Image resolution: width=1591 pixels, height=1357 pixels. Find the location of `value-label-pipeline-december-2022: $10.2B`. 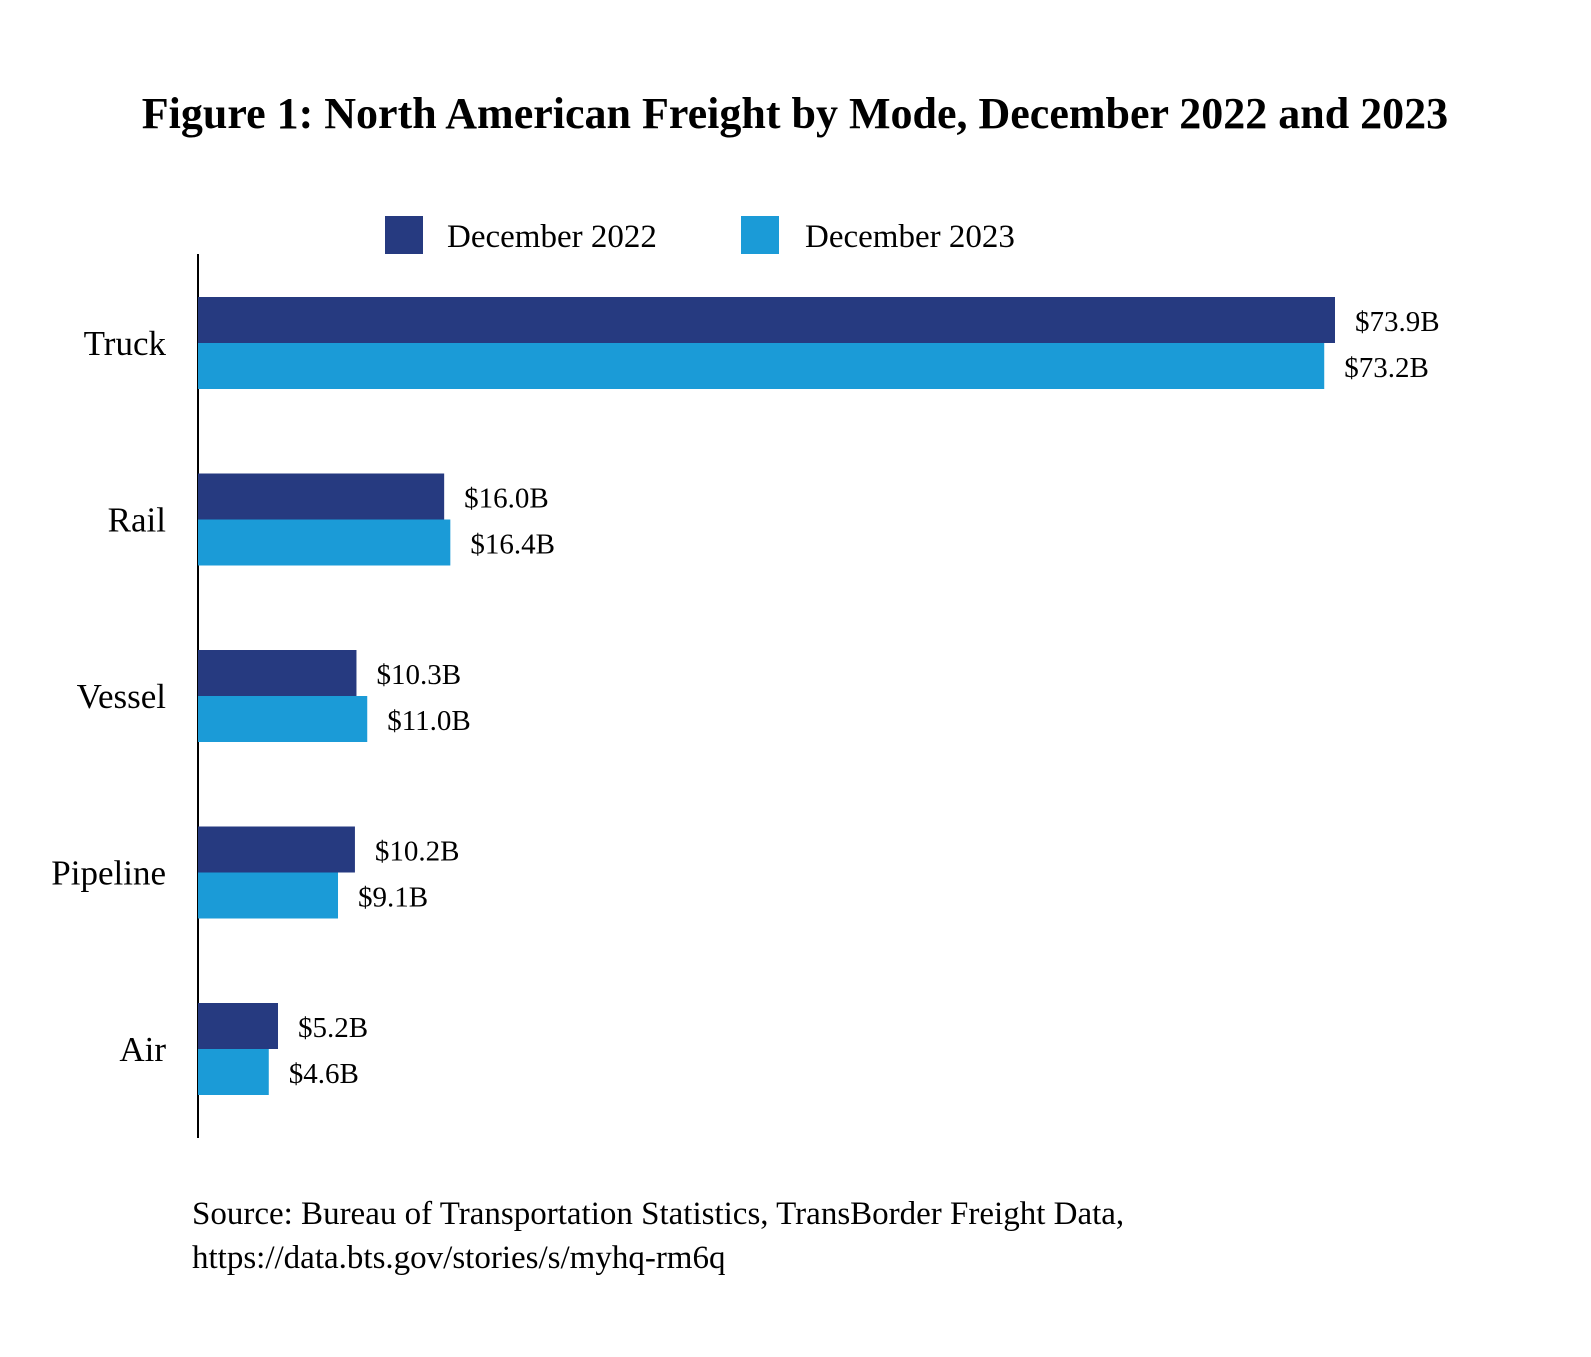

value-label-pipeline-december-2022: $10.2B is located at coordinates (417, 852).